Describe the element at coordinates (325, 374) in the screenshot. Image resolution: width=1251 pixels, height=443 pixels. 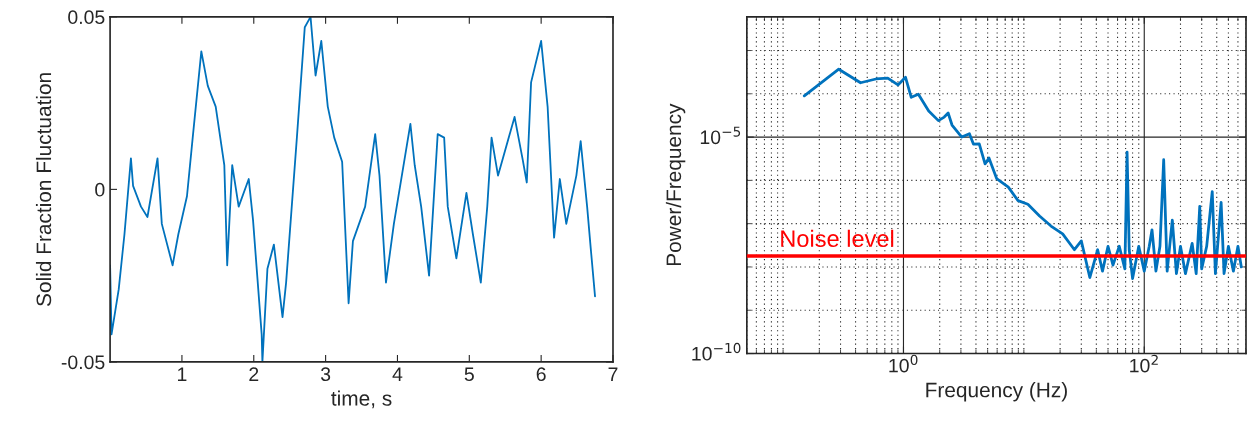
I see `x-tick-label: 3` at that location.